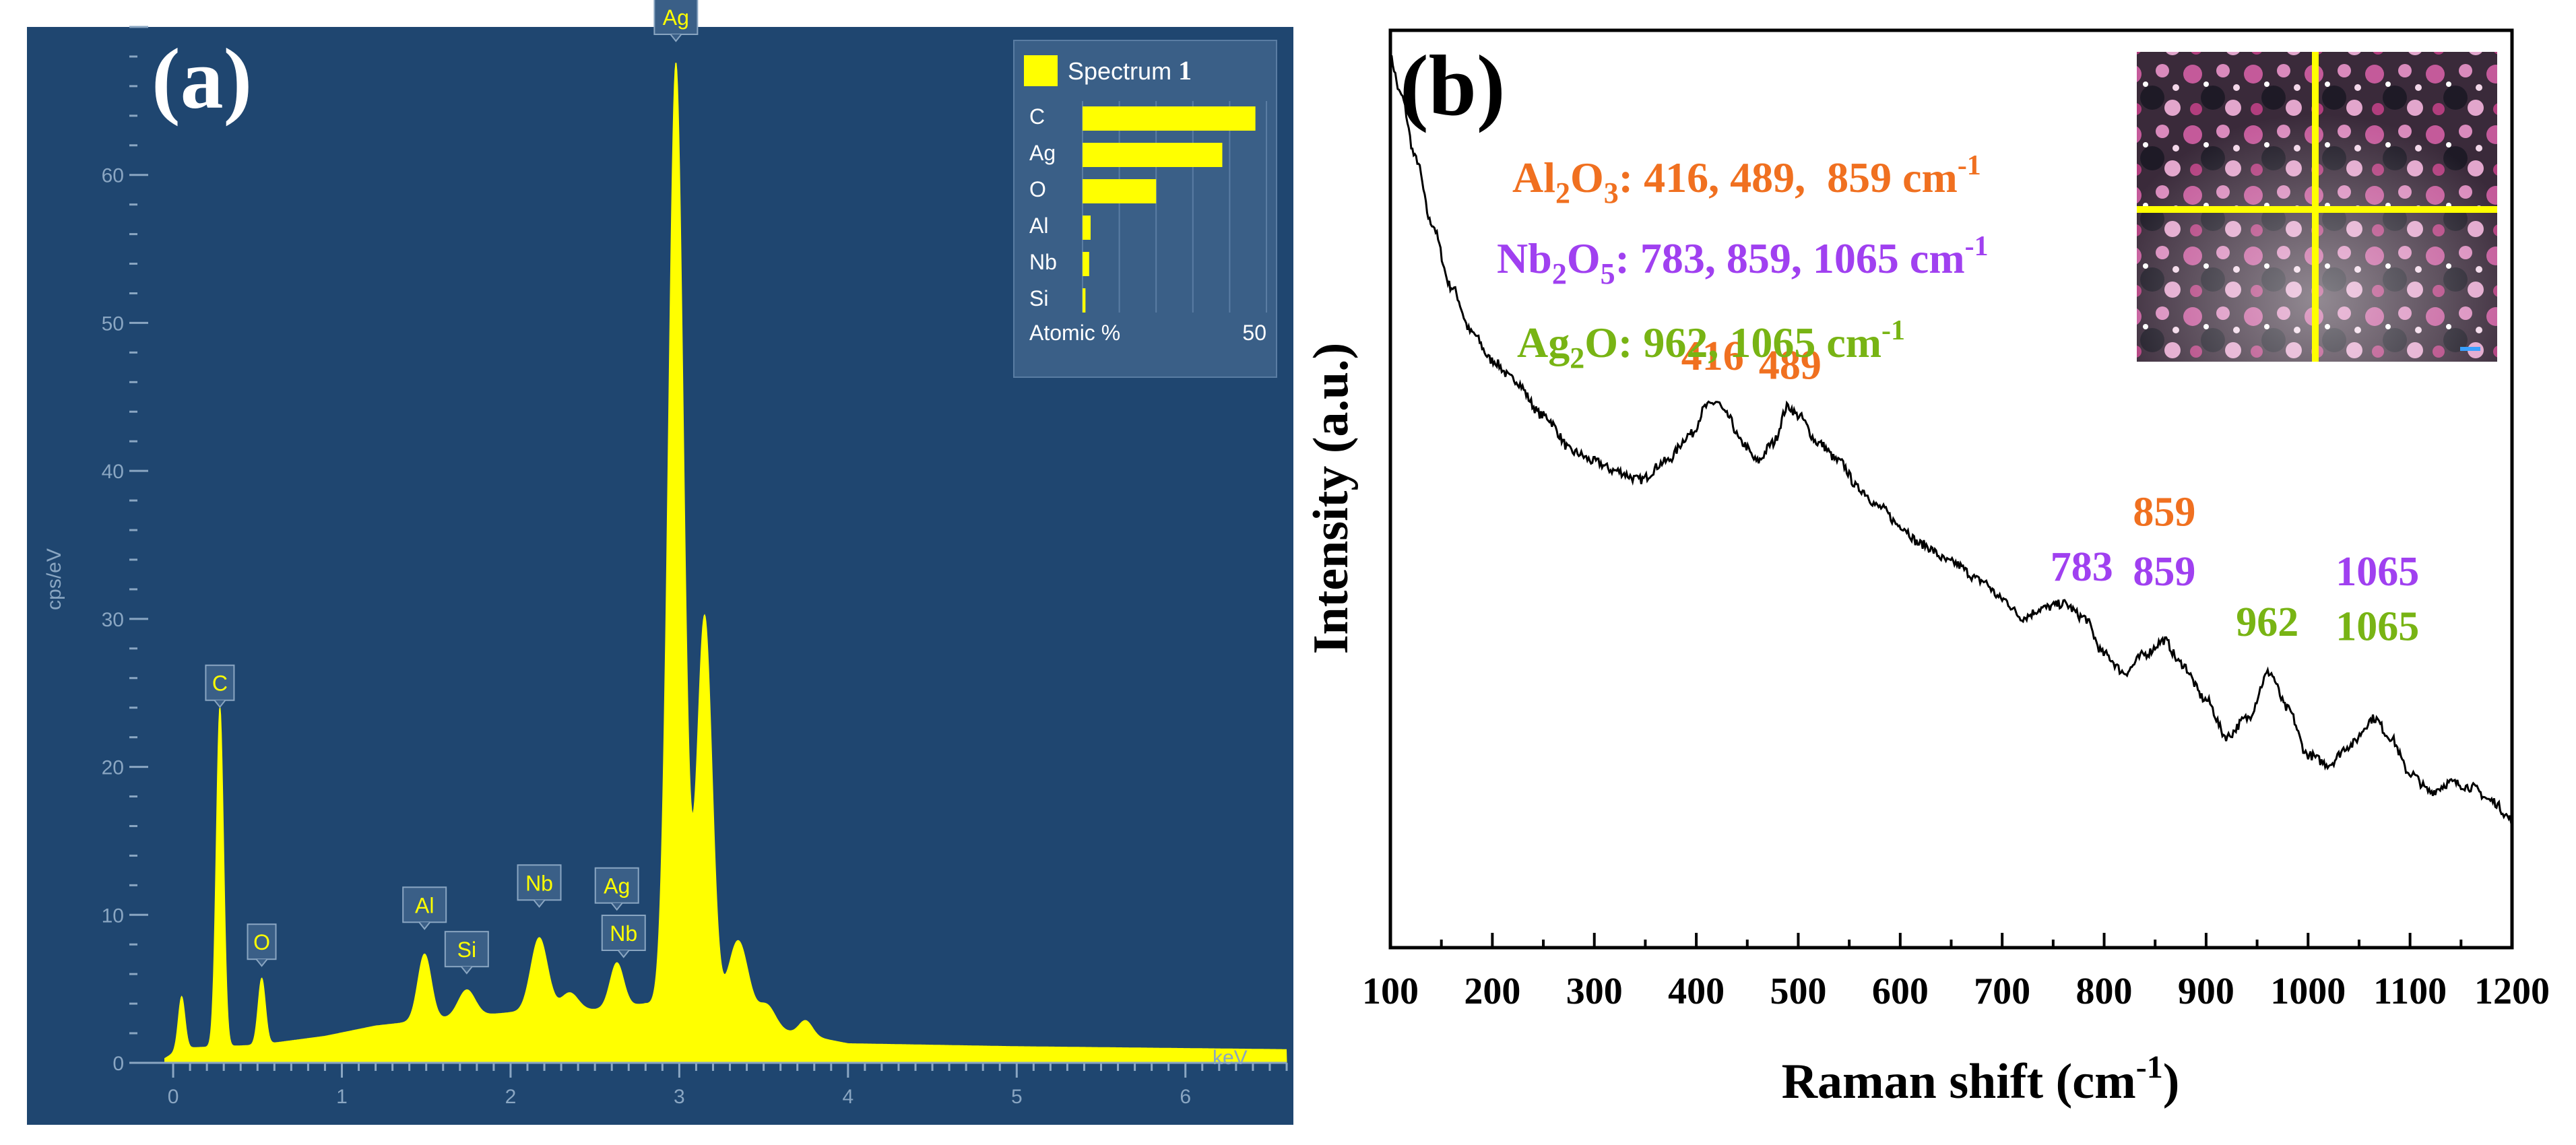 The width and height of the screenshot is (2576, 1145). Describe the element at coordinates (1042, 153) in the screenshot. I see `eds-legend-row-label: Ag` at that location.